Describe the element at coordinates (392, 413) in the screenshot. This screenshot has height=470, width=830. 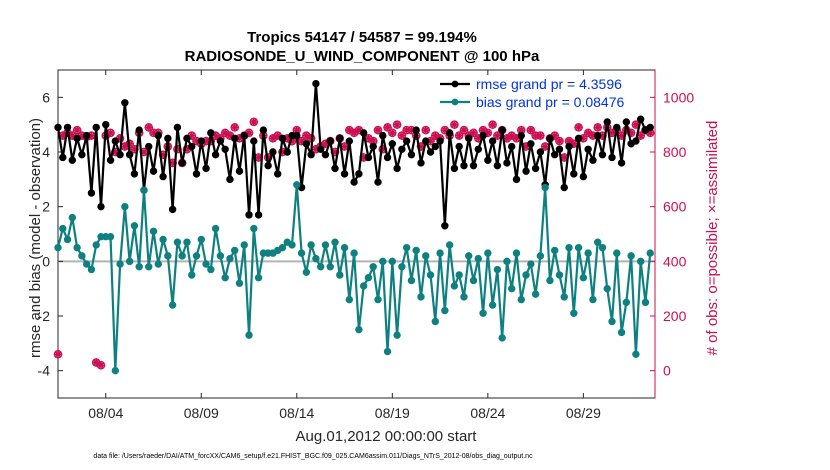
I see `x-tick-label: 08/19` at that location.